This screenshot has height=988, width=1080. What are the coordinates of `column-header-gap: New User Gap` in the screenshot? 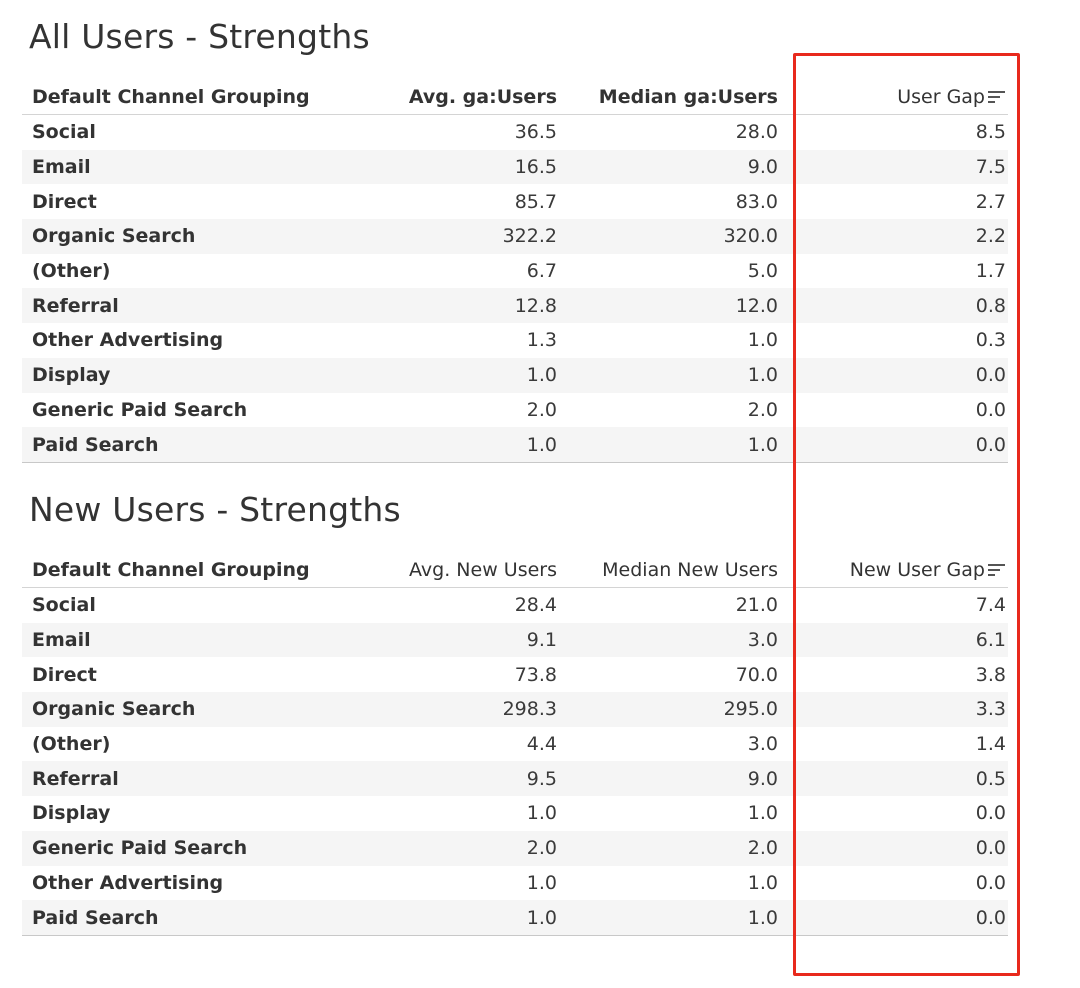 It's located at (894, 570).